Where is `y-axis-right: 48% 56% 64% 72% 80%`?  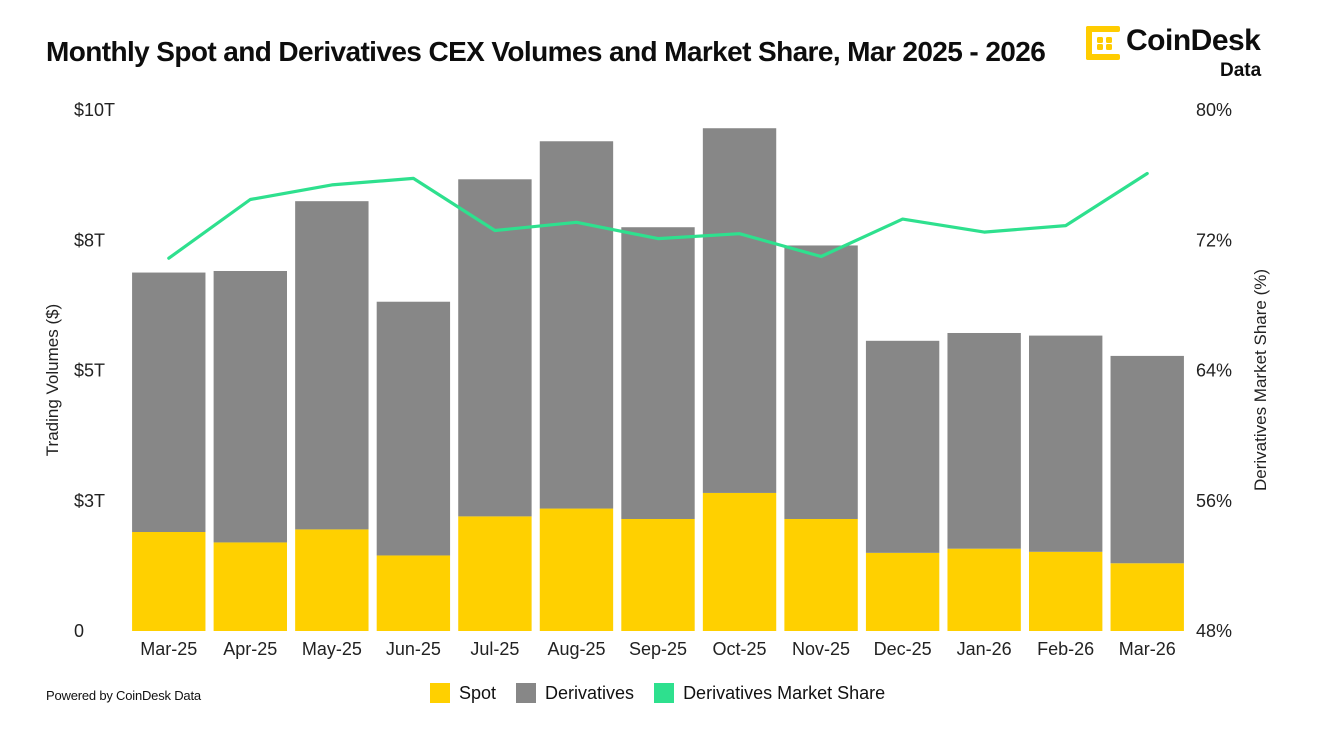
y-axis-right: 48% 56% 64% 72% 80% is located at coordinates (1214, 370).